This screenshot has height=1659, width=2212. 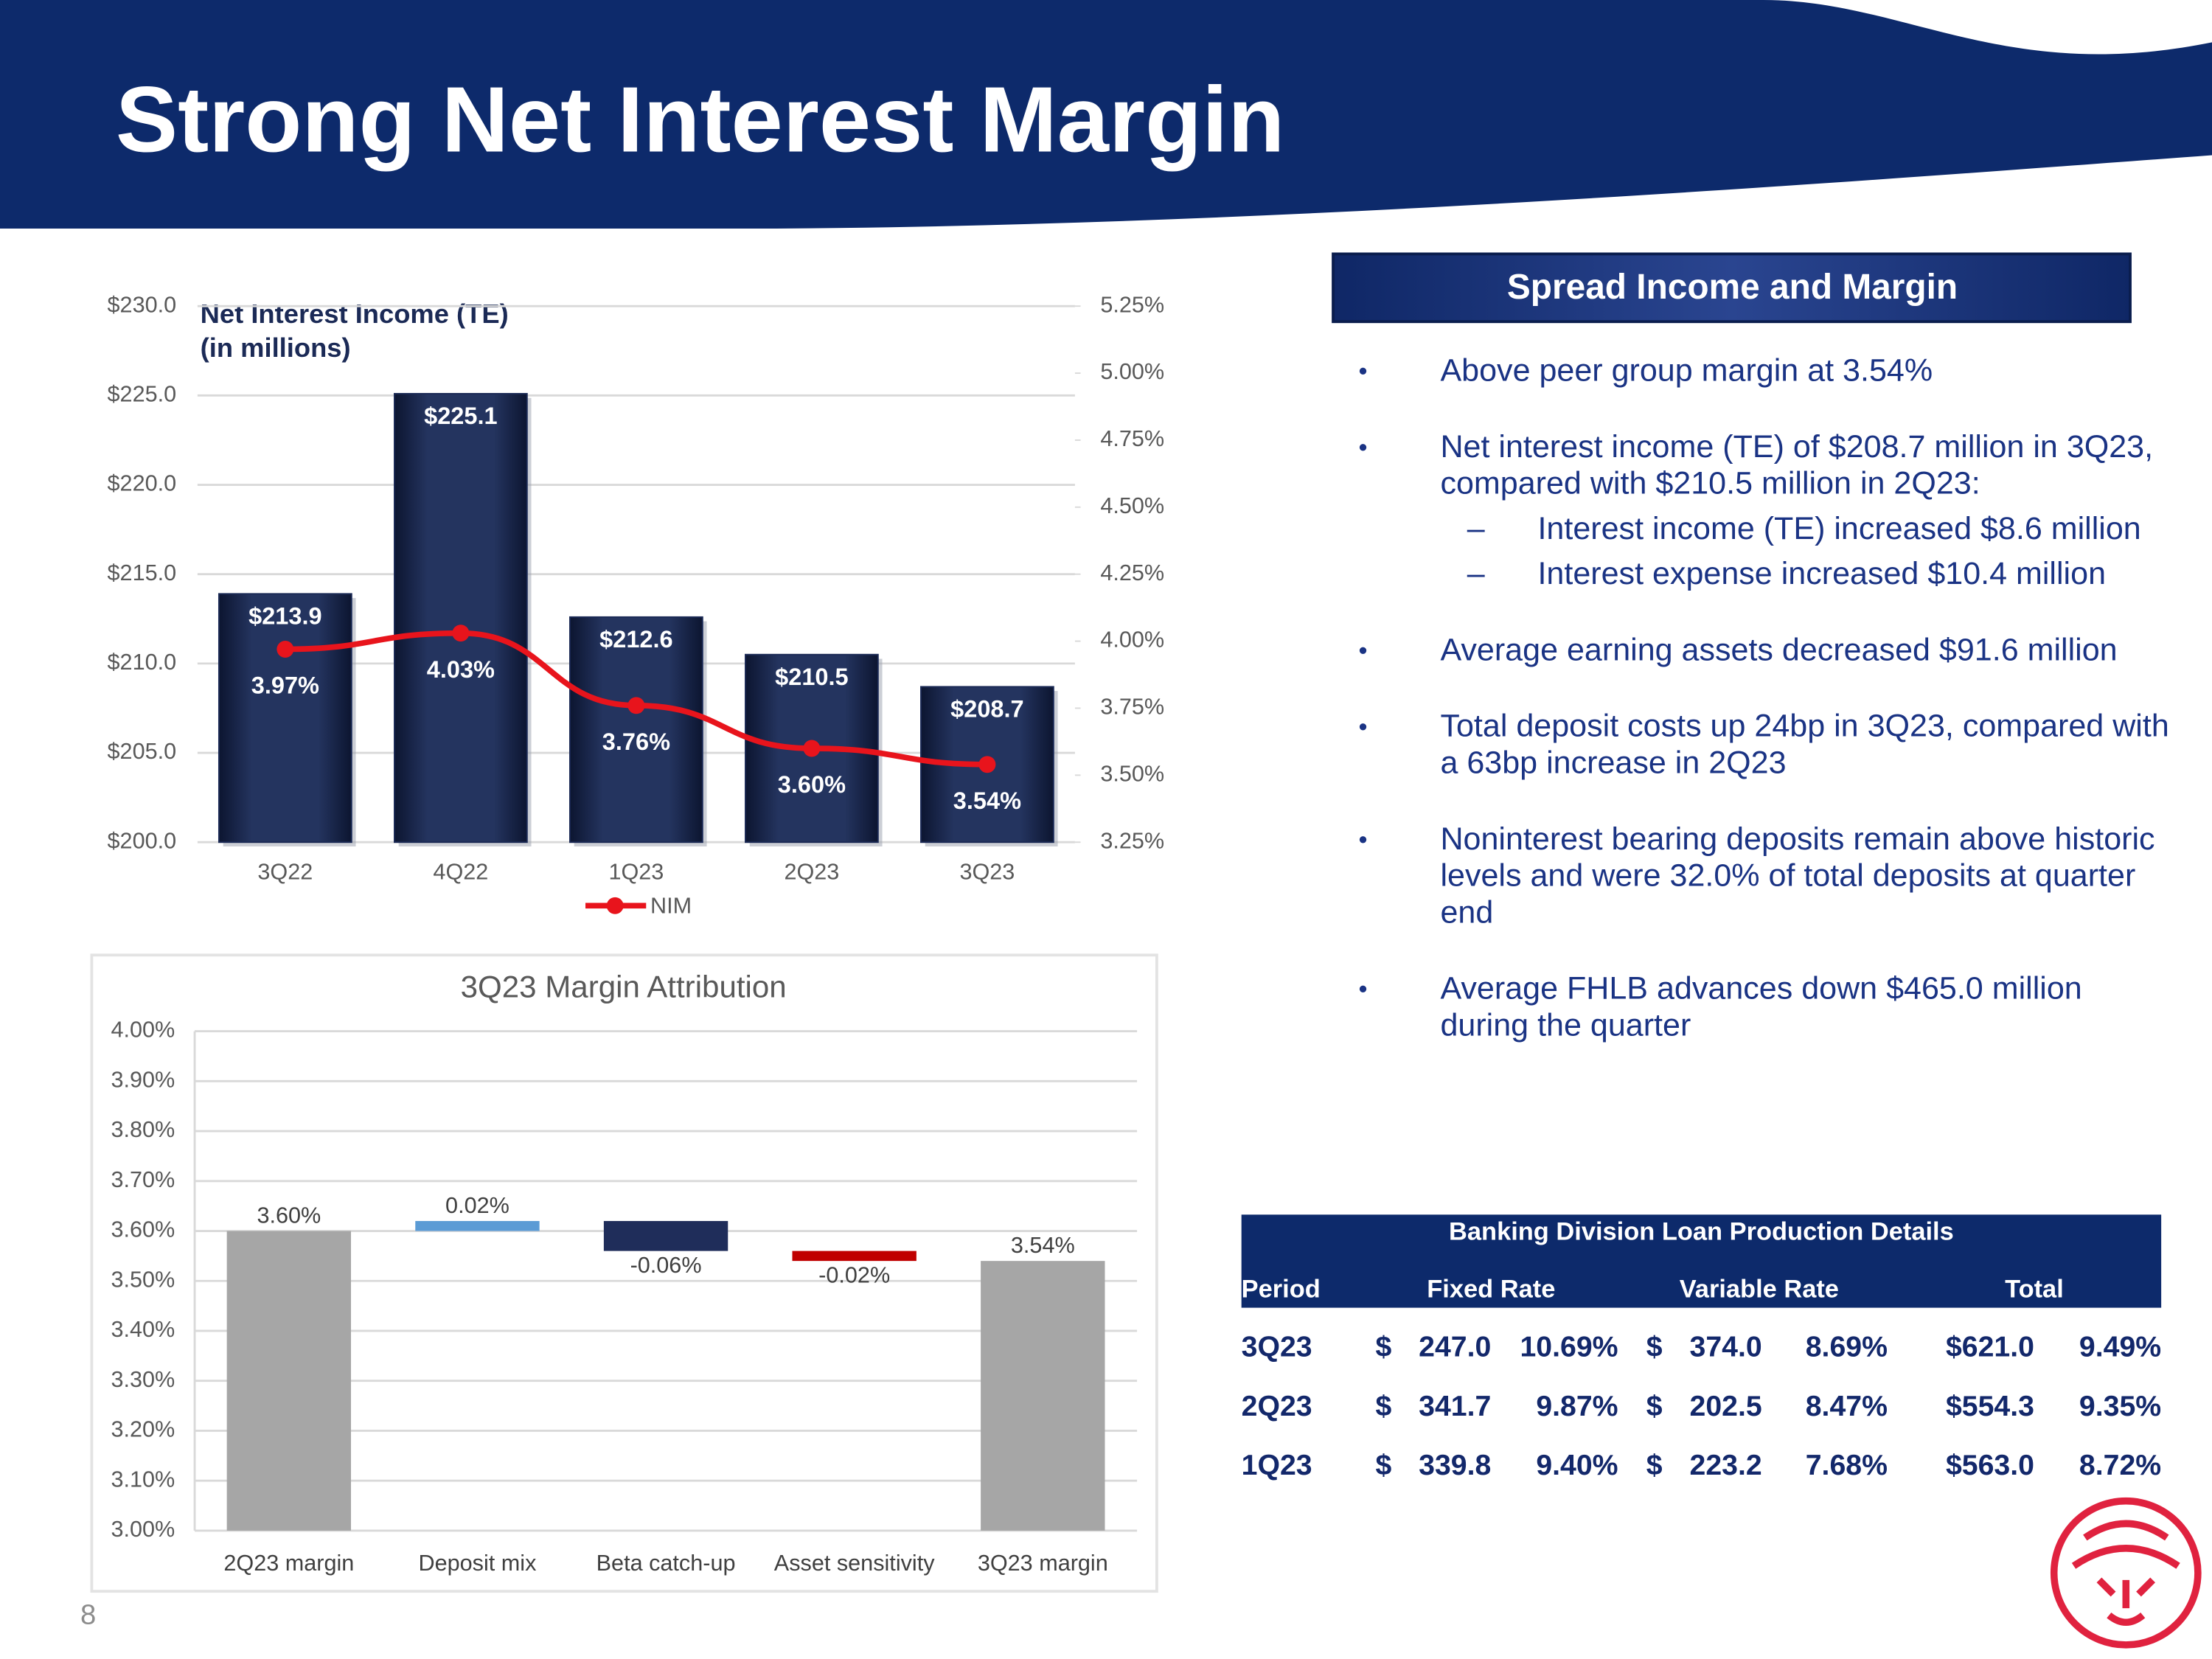 What do you see at coordinates (1132, 304) in the screenshot?
I see `y2-tick-label: 5.25%` at bounding box center [1132, 304].